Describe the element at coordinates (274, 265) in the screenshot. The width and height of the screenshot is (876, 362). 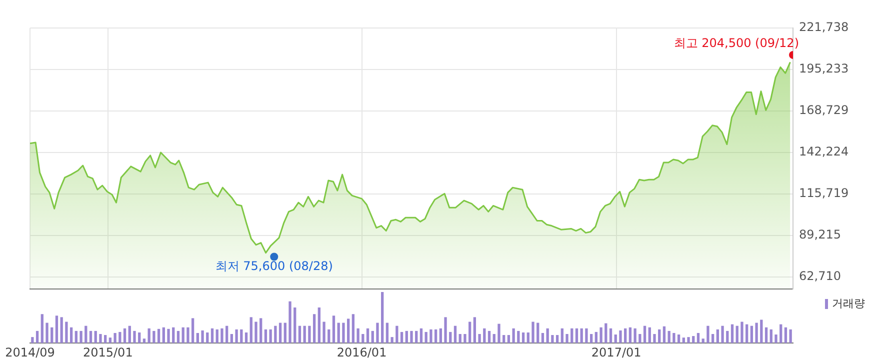
I see `annotation: 최저 75,600 (08/28)` at that location.